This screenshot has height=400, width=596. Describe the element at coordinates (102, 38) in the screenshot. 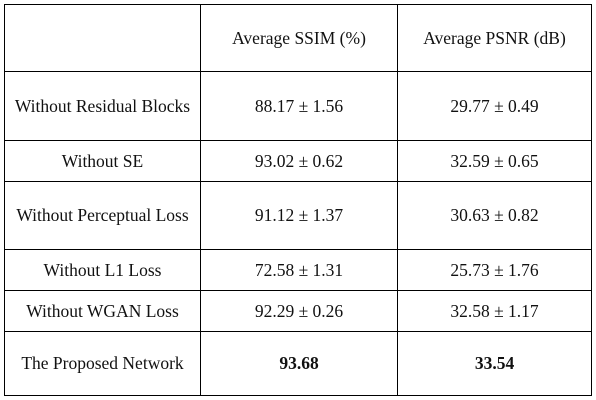

I see `header-cell-empty` at that location.